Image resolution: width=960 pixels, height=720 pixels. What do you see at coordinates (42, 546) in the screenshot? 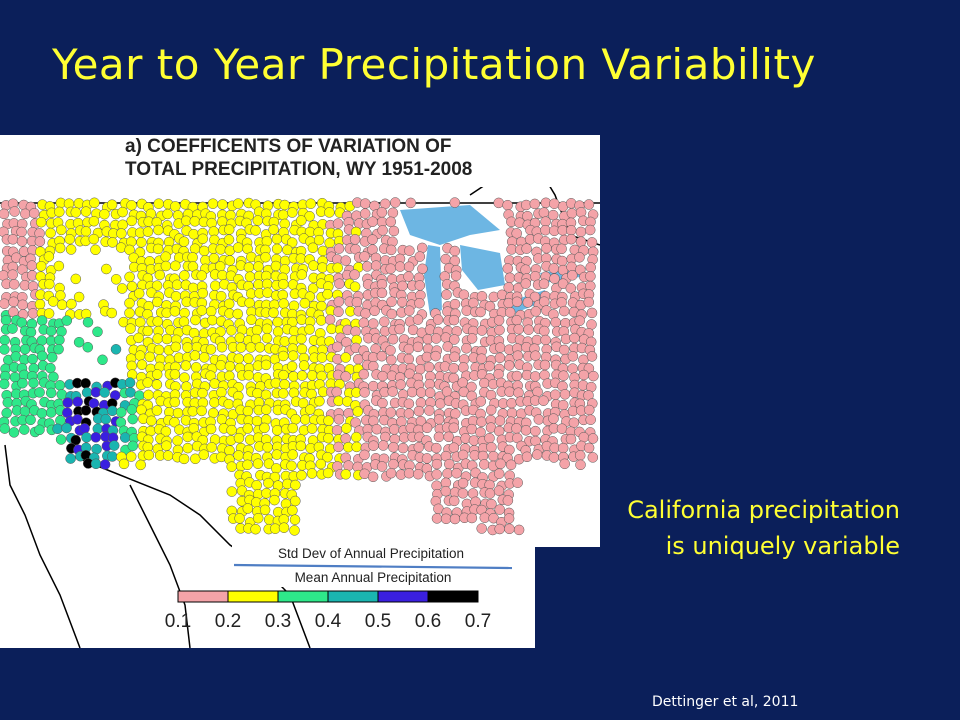
I see `baja-coast` at bounding box center [42, 546].